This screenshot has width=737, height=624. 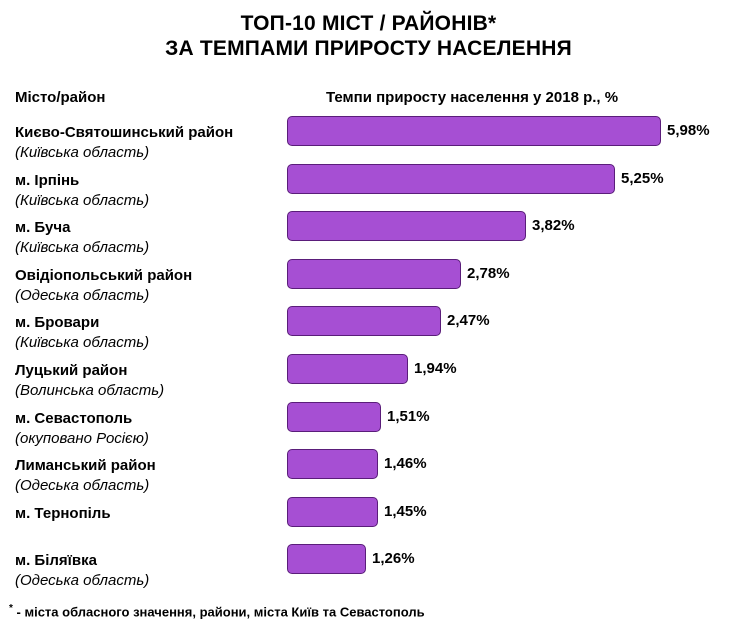 What do you see at coordinates (71, 370) in the screenshot?
I see `category-label: Луцький район` at bounding box center [71, 370].